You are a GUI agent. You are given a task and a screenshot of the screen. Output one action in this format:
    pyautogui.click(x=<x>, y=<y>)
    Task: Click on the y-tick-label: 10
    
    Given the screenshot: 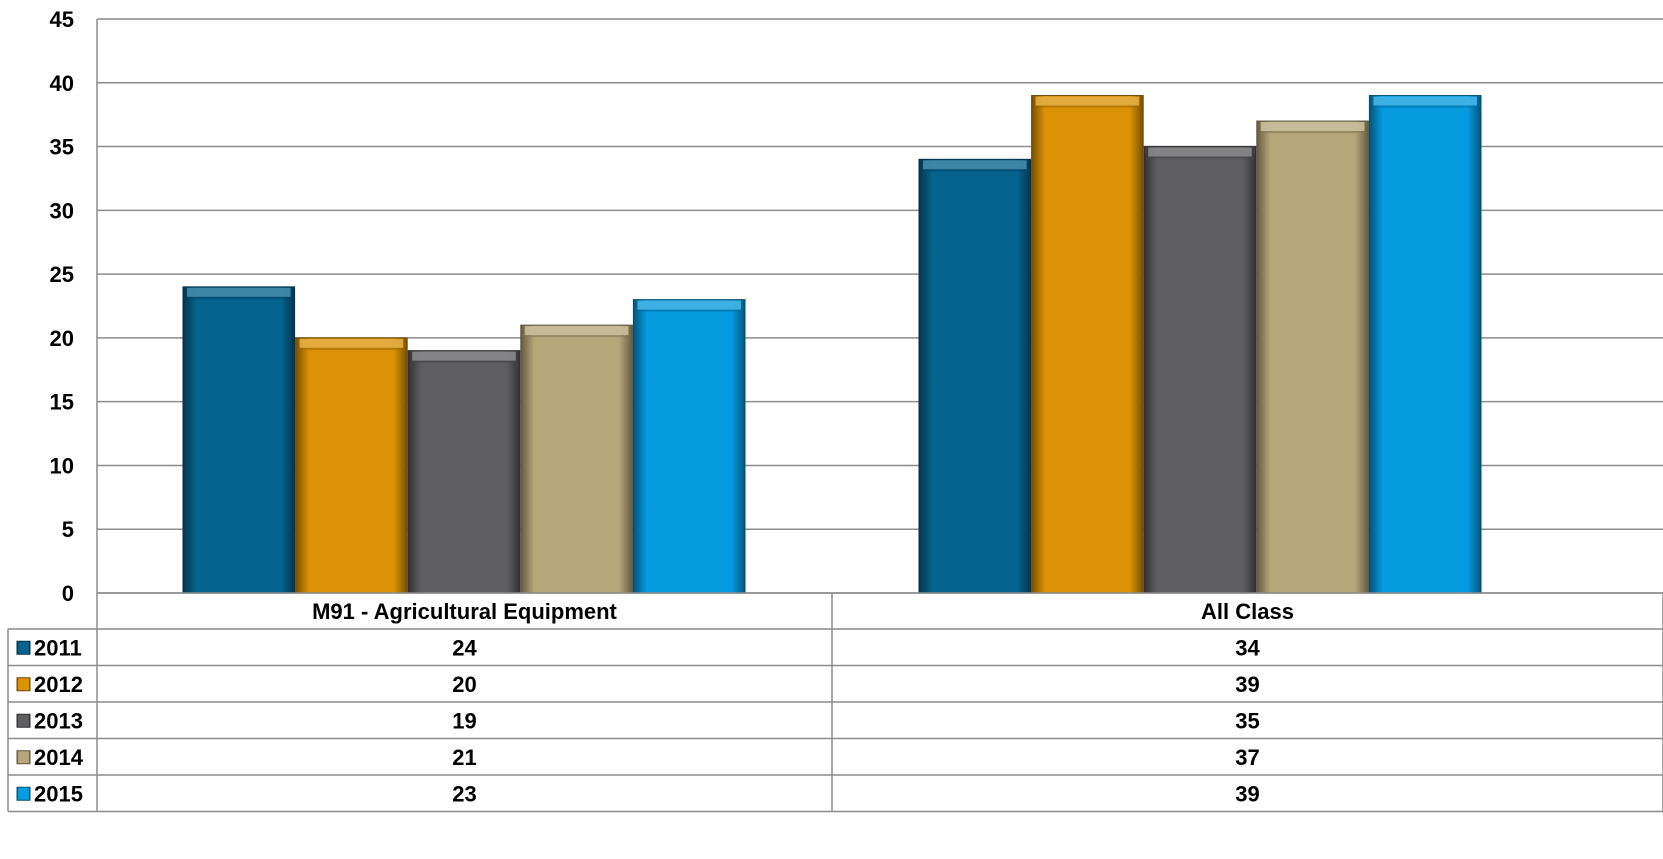 What is the action you would take?
    pyautogui.click(x=62, y=465)
    